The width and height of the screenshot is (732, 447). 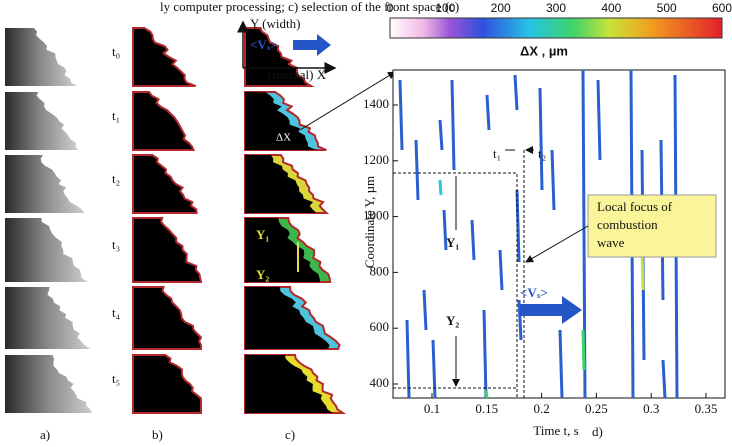 I want to click on y-tick-label: 1200, so click(x=376, y=159).